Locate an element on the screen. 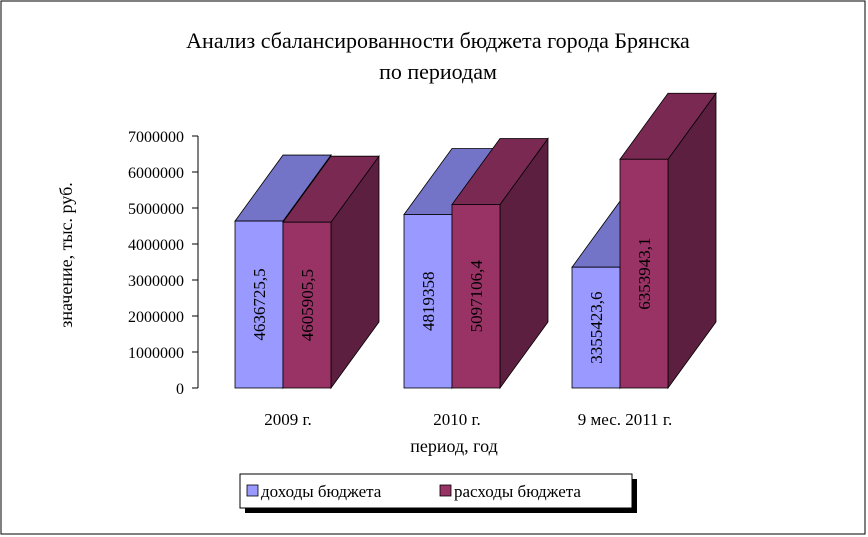  category-labels: 2009 г. 2010 г. 9 мес. 2011 г. is located at coordinates (468, 419).